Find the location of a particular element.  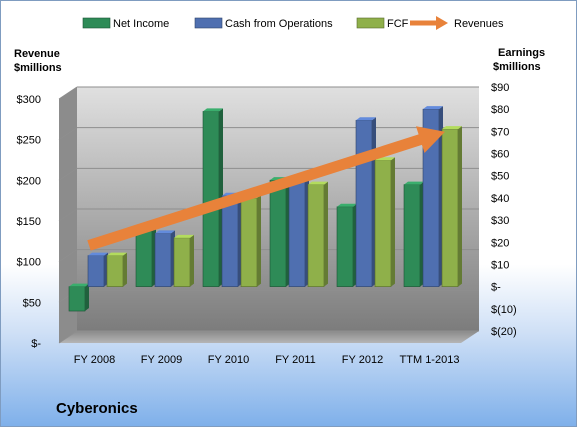

legend-arrowhead is located at coordinates (442, 23).